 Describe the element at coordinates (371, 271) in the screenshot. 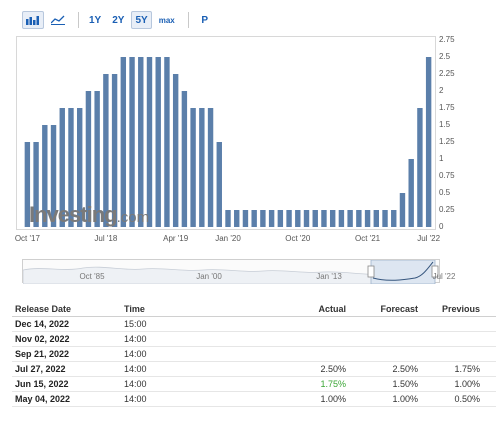

I see `navigator-left-handle` at that location.